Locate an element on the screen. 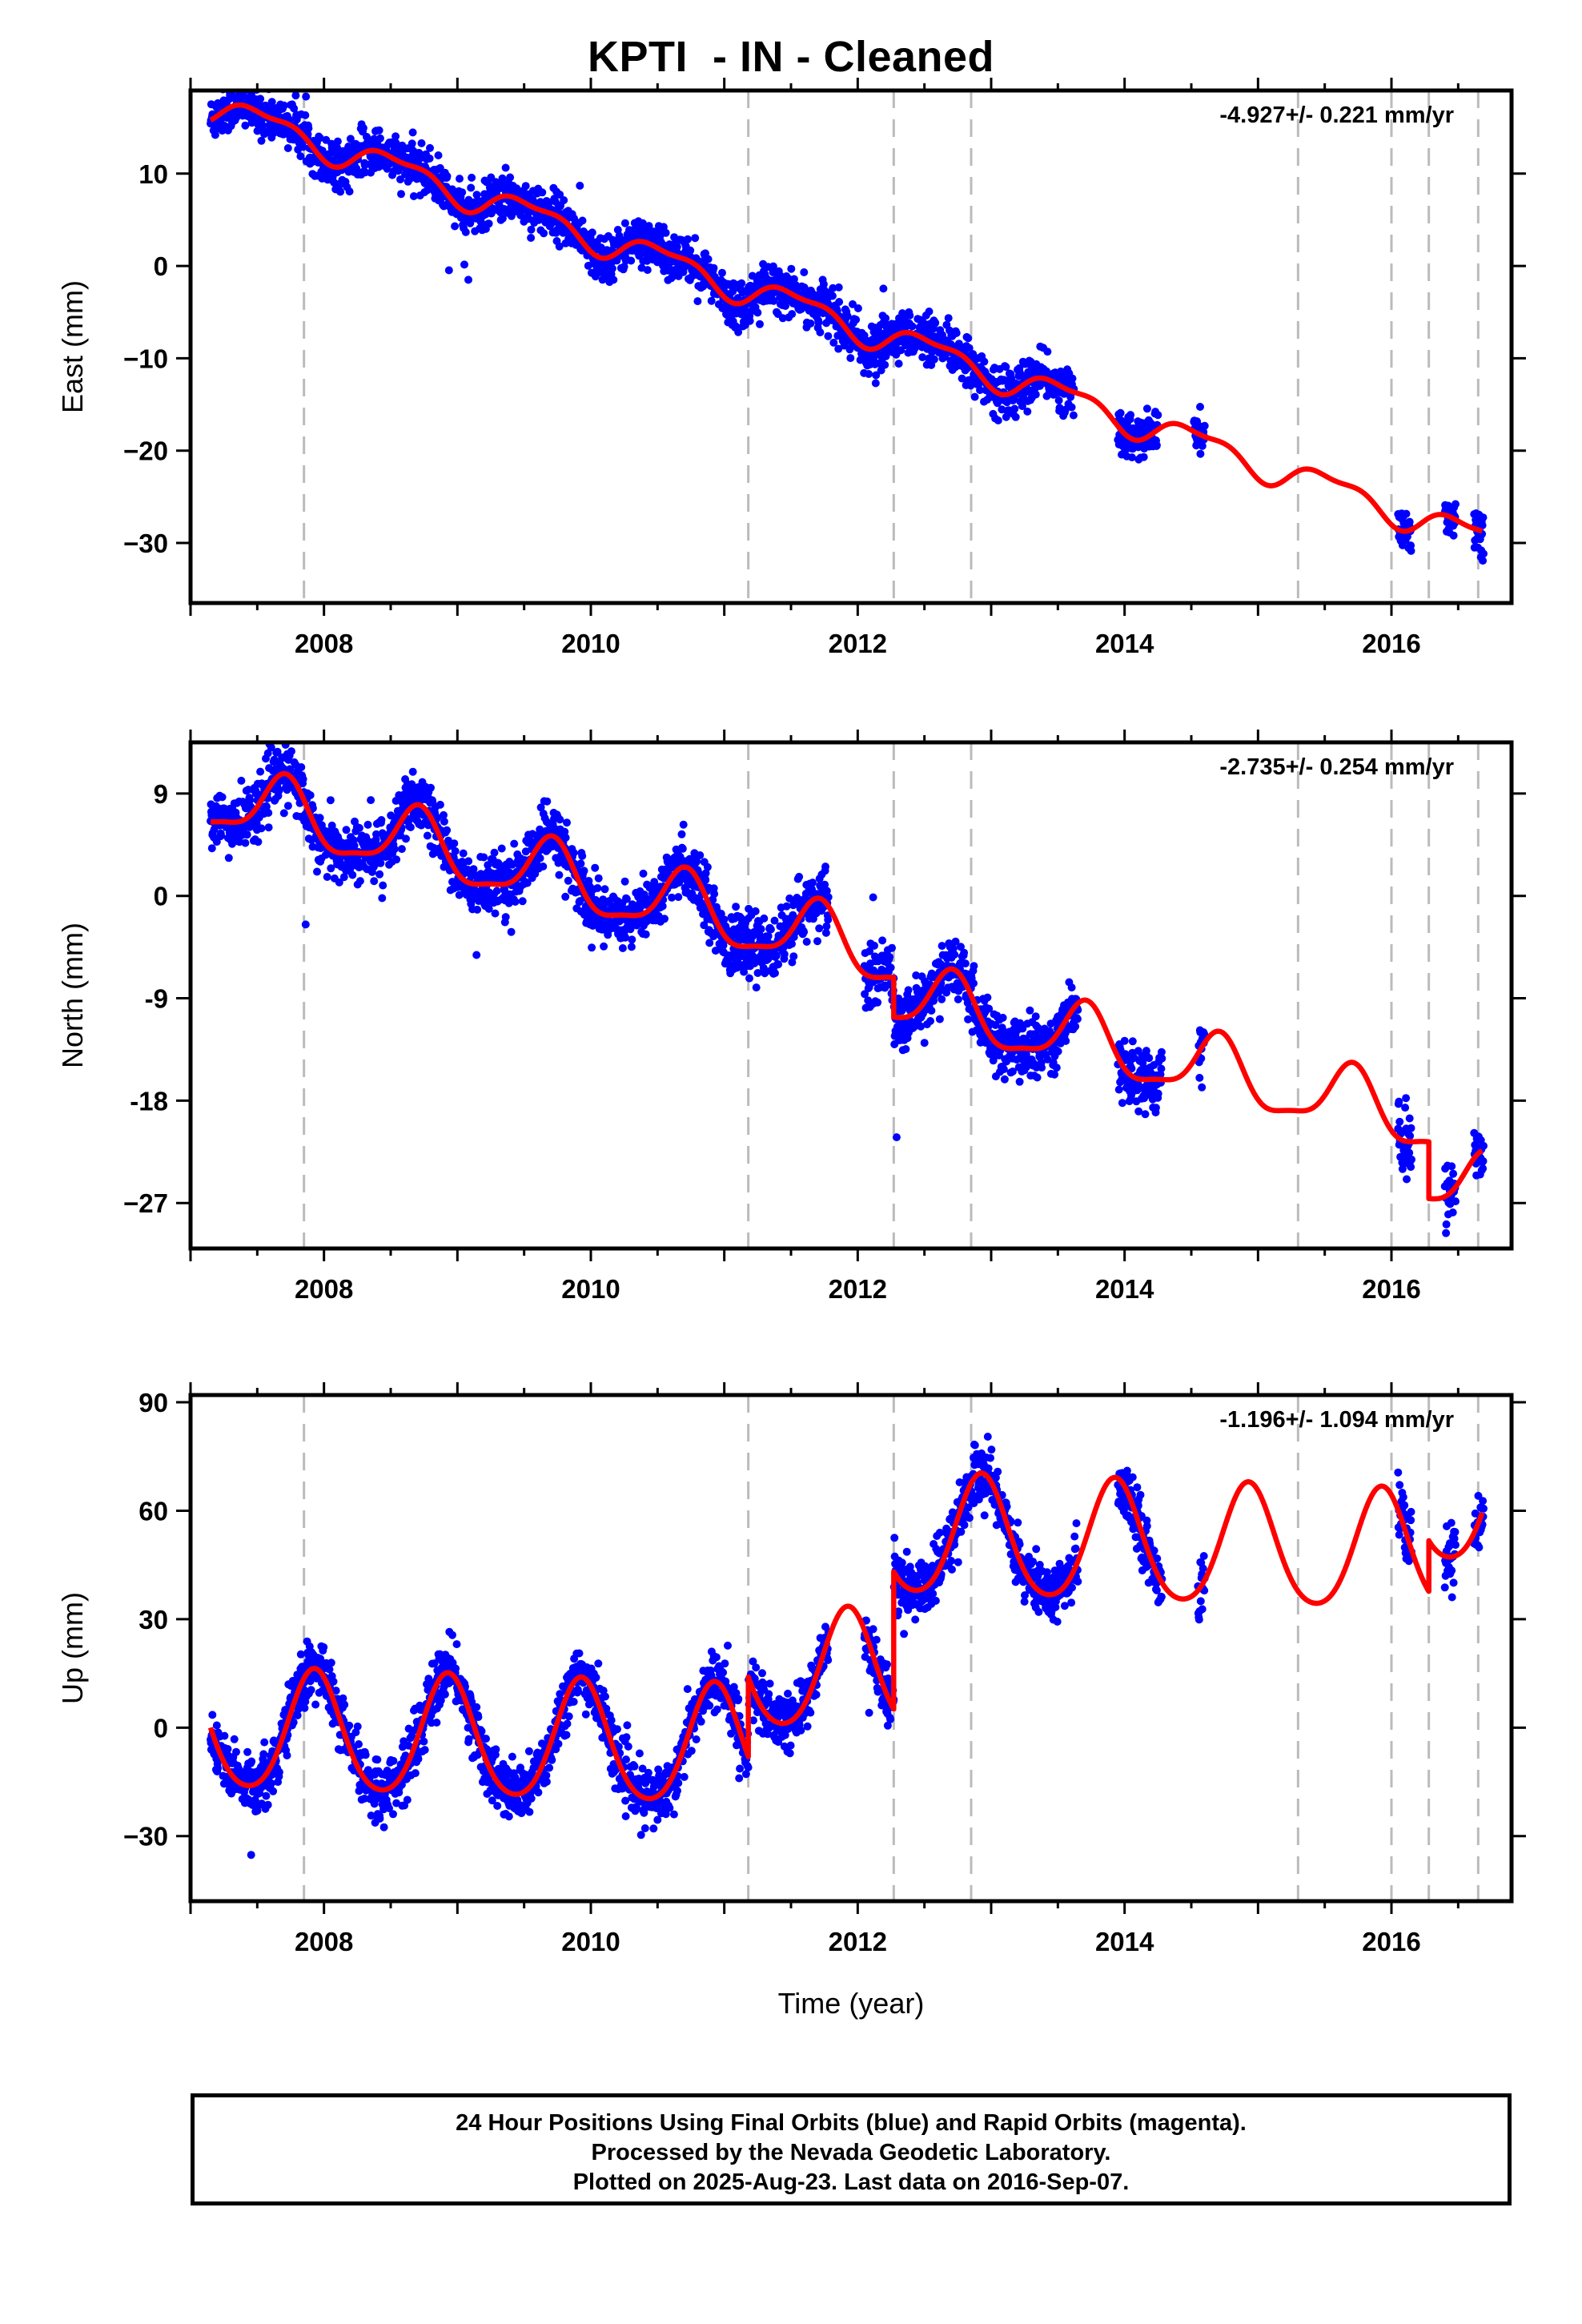  east-xtick-label: 2016 is located at coordinates (1391, 644).